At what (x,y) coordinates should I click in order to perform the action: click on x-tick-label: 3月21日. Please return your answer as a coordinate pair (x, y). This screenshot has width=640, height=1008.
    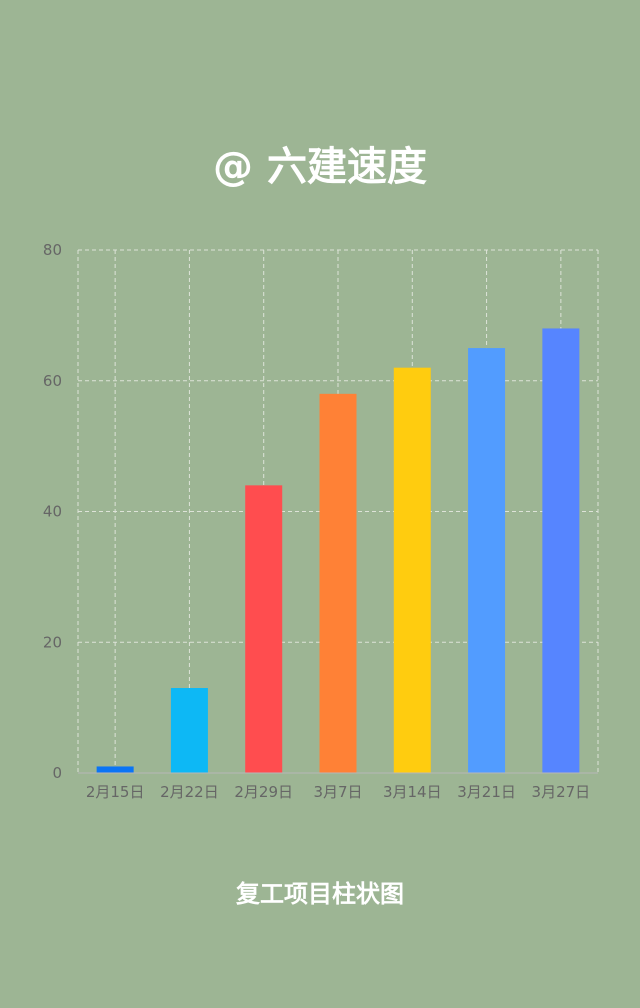
    Looking at the image, I should click on (486, 792).